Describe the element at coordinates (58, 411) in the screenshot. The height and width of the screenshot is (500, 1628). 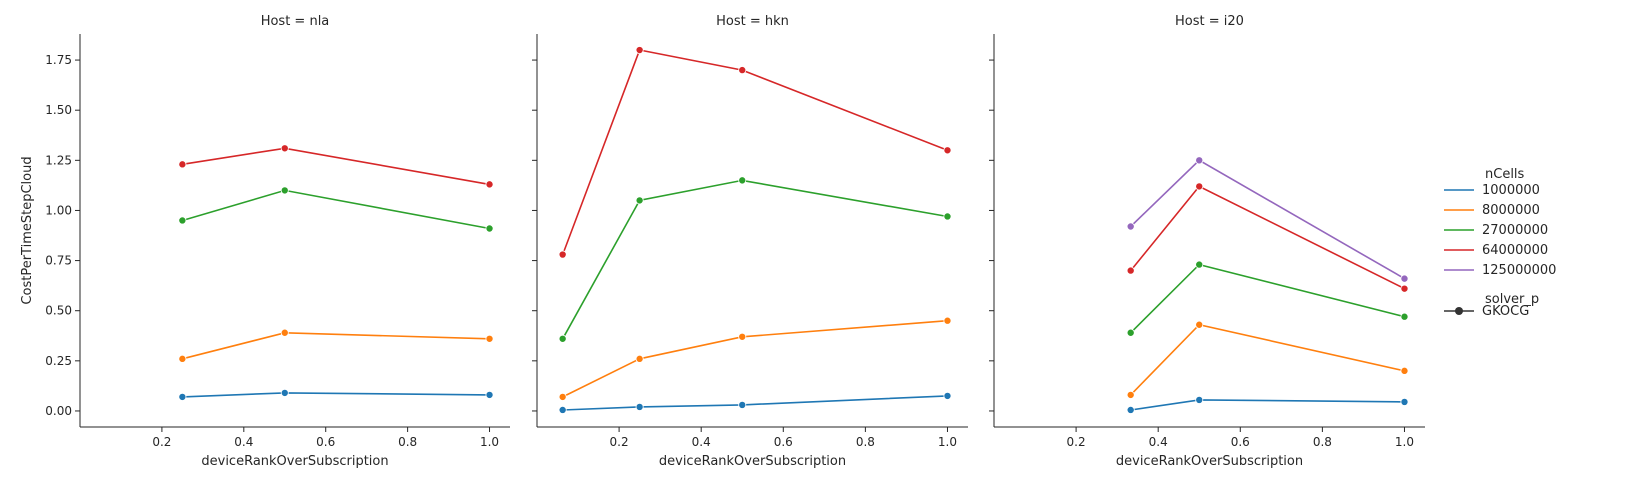
I see `y-tick-label: 0.00` at that location.